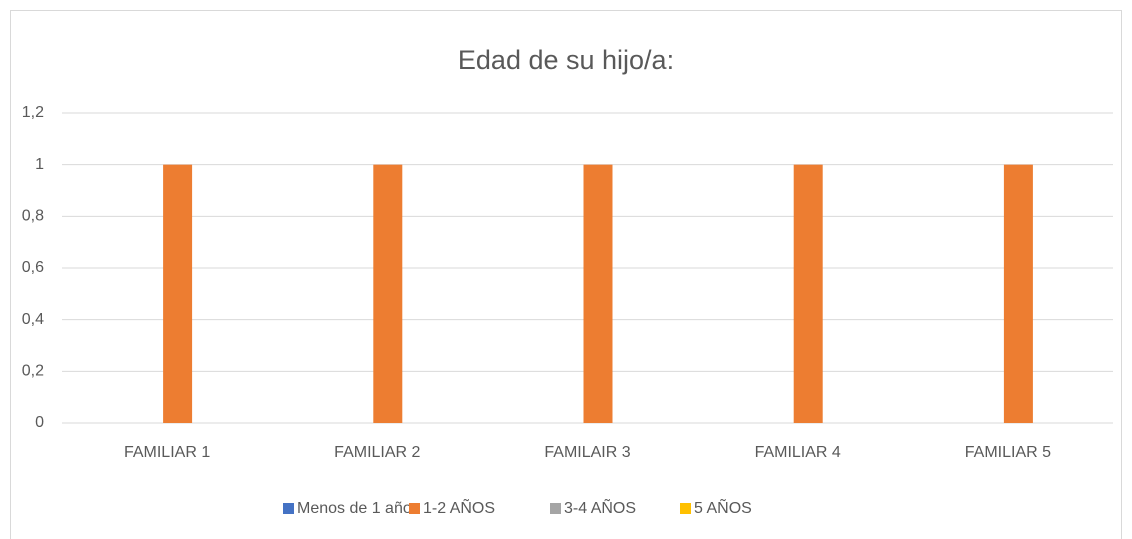  Describe the element at coordinates (33, 112) in the screenshot. I see `y-tick-label: 1,2` at that location.